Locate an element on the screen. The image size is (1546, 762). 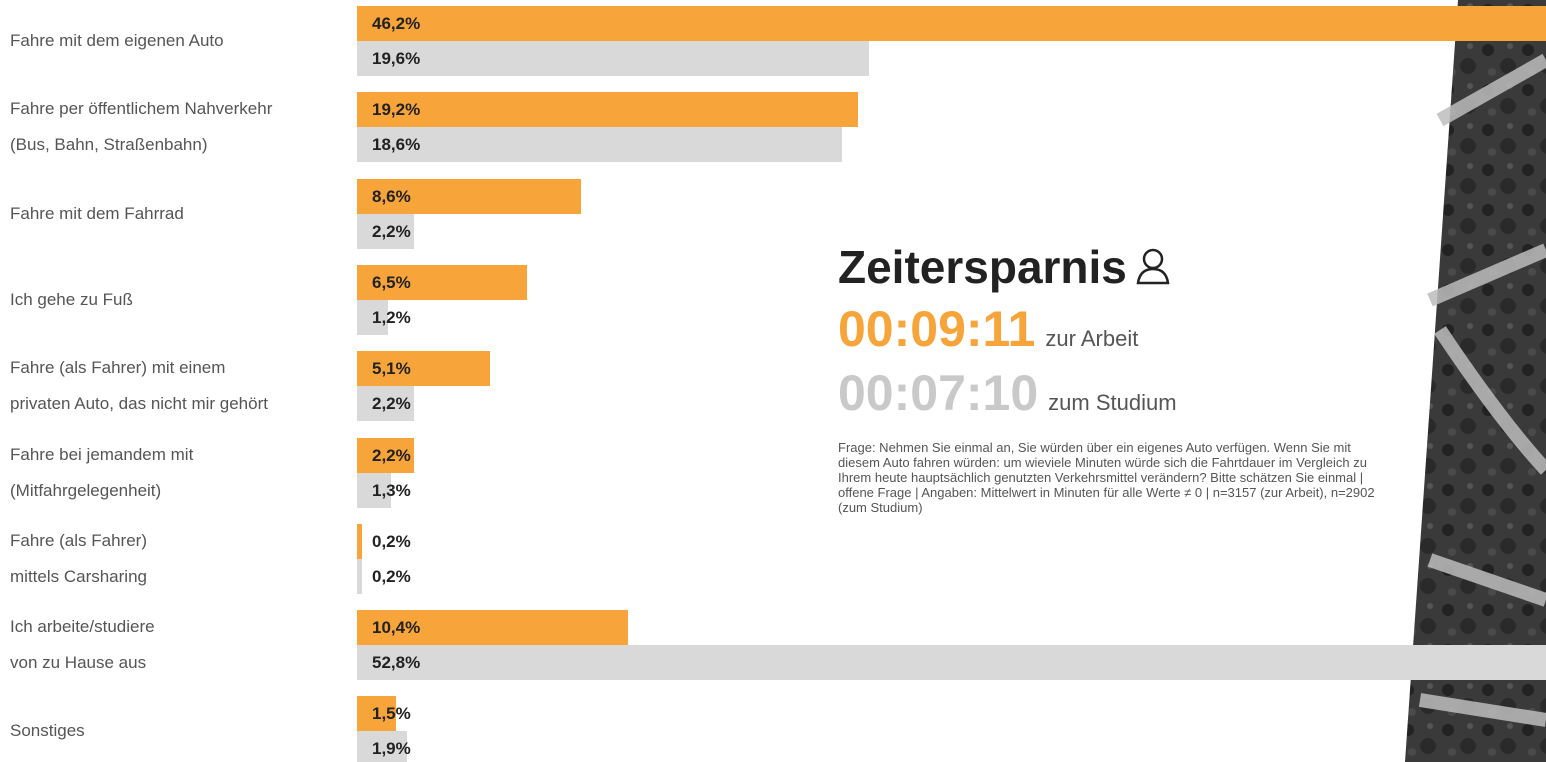
value-label: 5,1% is located at coordinates (391, 369).